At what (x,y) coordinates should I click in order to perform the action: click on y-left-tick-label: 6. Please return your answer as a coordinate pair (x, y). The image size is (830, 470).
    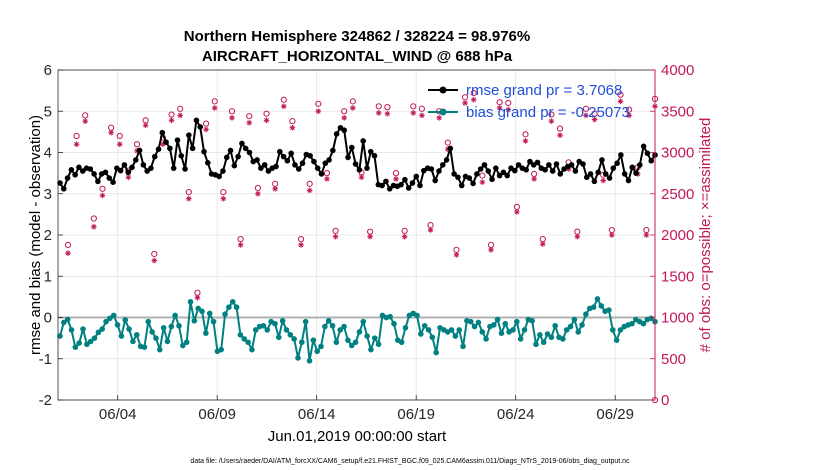
    Looking at the image, I should click on (48, 70).